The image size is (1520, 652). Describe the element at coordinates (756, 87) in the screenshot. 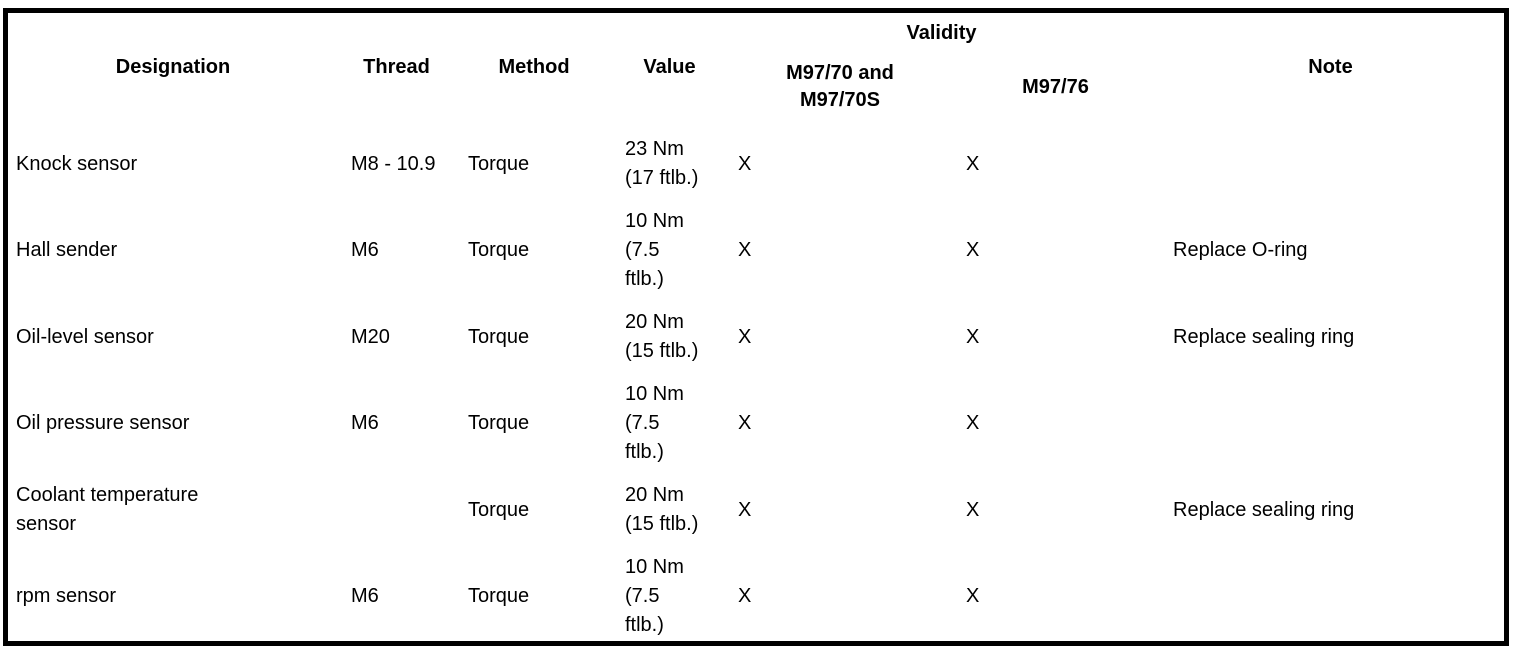

I see `header-row-sub: M97/70 and M97/70S M97/76` at that location.